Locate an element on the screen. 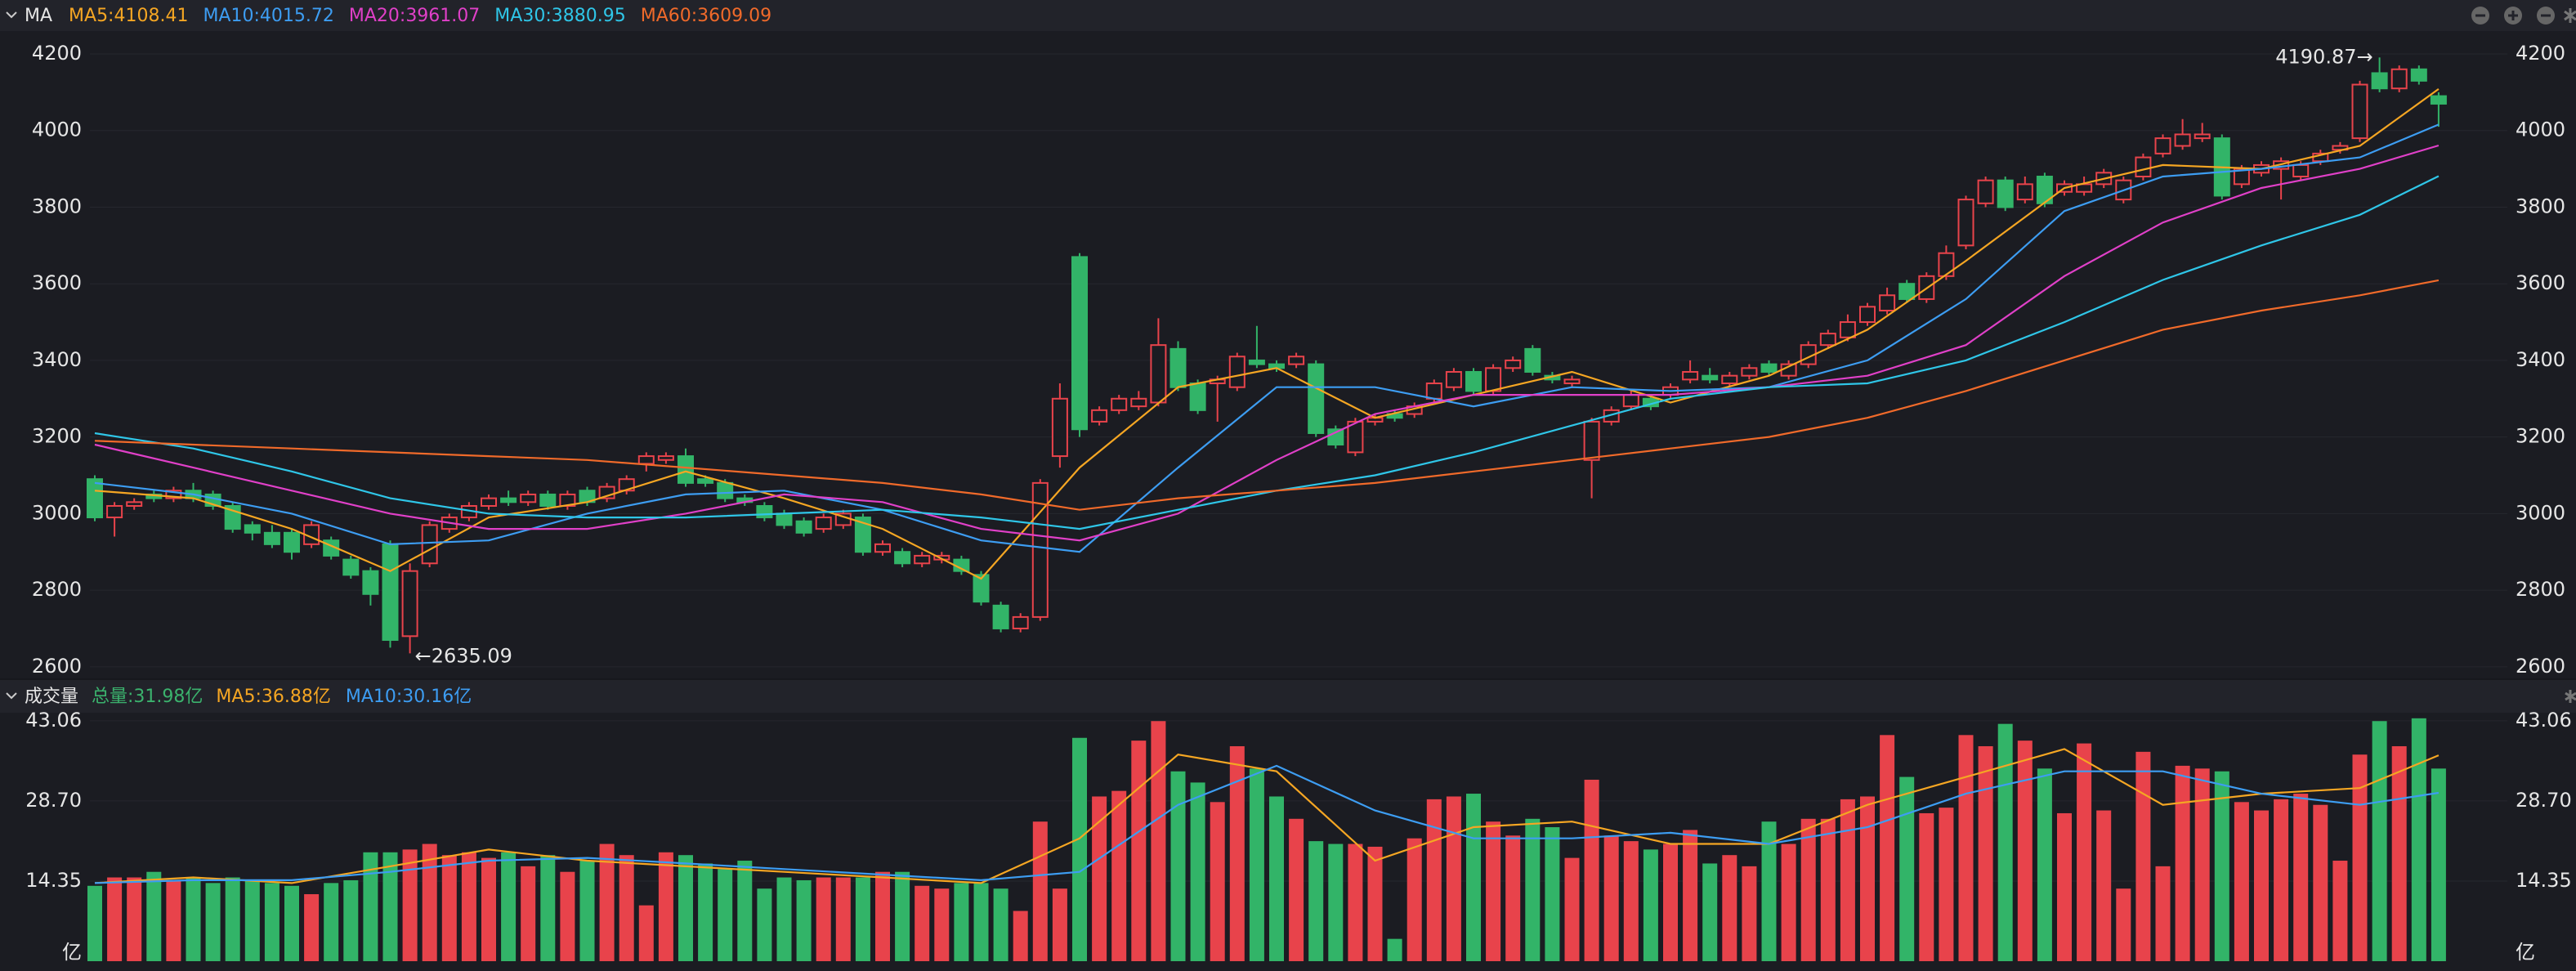 Image resolution: width=2576 pixels, height=971 pixels. volume-total: 总量:31.98亿 is located at coordinates (147, 697).